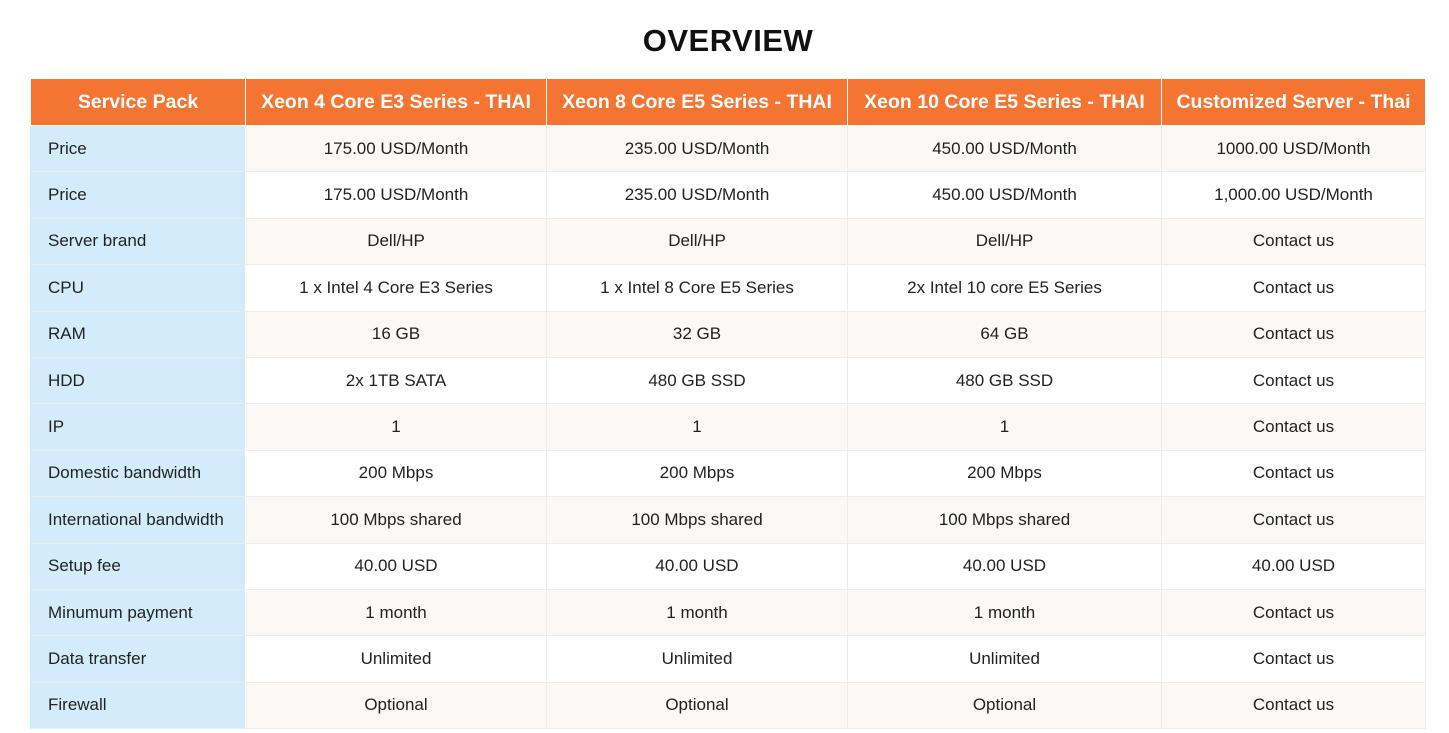  Describe the element at coordinates (138, 473) in the screenshot. I see `row-label: Domestic bandwidth` at that location.